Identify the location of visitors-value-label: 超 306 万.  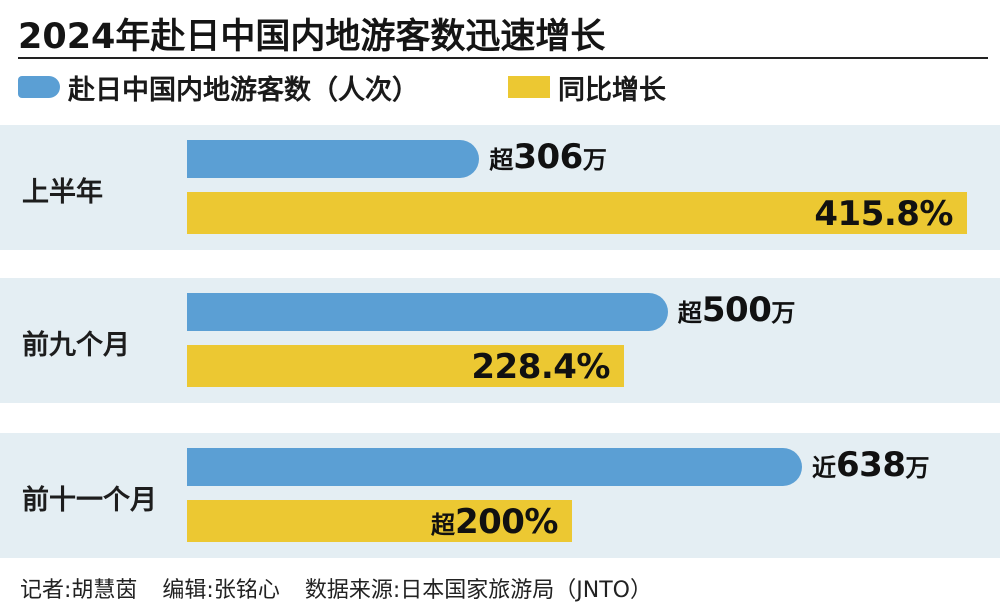
(548, 157).